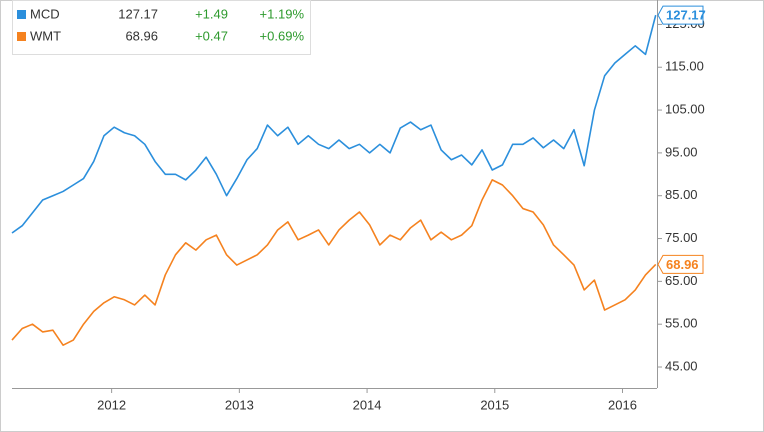  What do you see at coordinates (622, 404) in the screenshot?
I see `x-tick-label: 2016` at bounding box center [622, 404].